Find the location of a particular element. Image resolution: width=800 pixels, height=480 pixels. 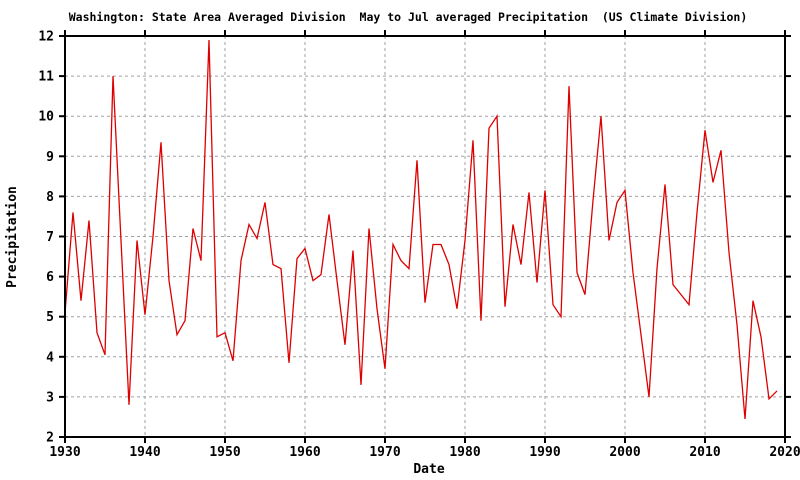

x-tick-label: 1950 is located at coordinates (224, 452).